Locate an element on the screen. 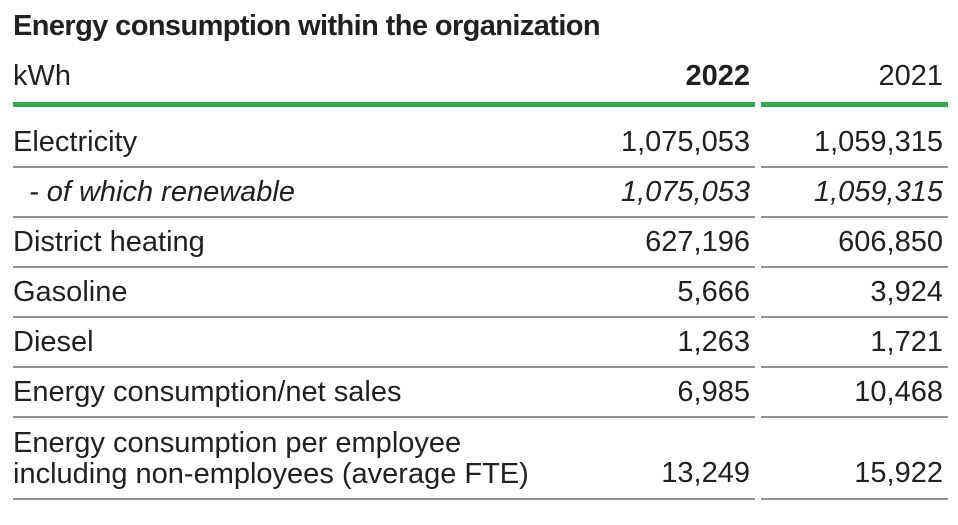 This screenshot has height=525, width=958. value-2022: 5,666 is located at coordinates (654, 293).